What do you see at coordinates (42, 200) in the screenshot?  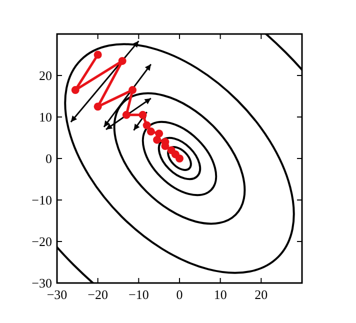 I see `y-tick-label: −10` at bounding box center [42, 200].